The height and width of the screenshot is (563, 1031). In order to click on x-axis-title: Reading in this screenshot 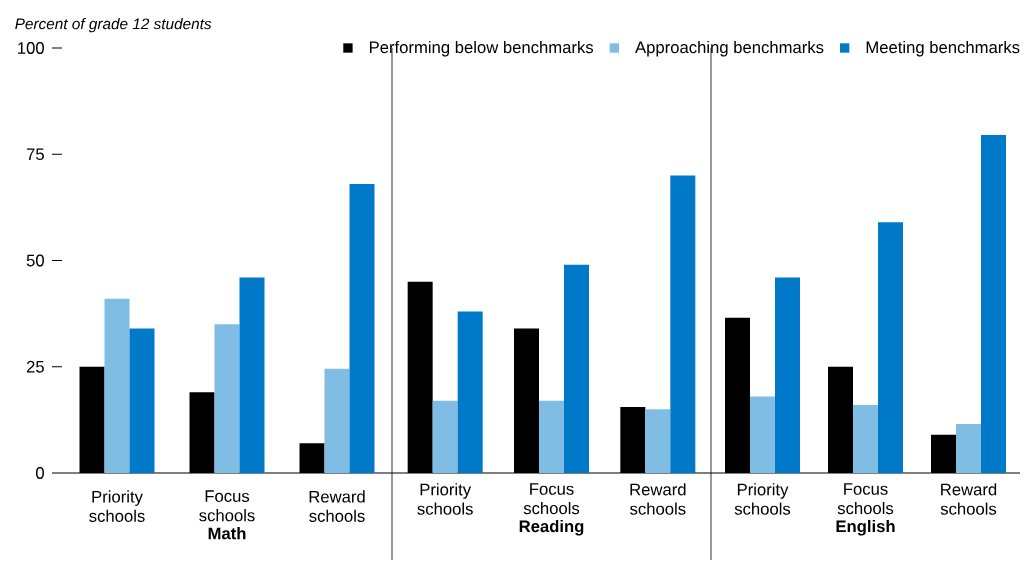, I will do `click(551, 527)`.